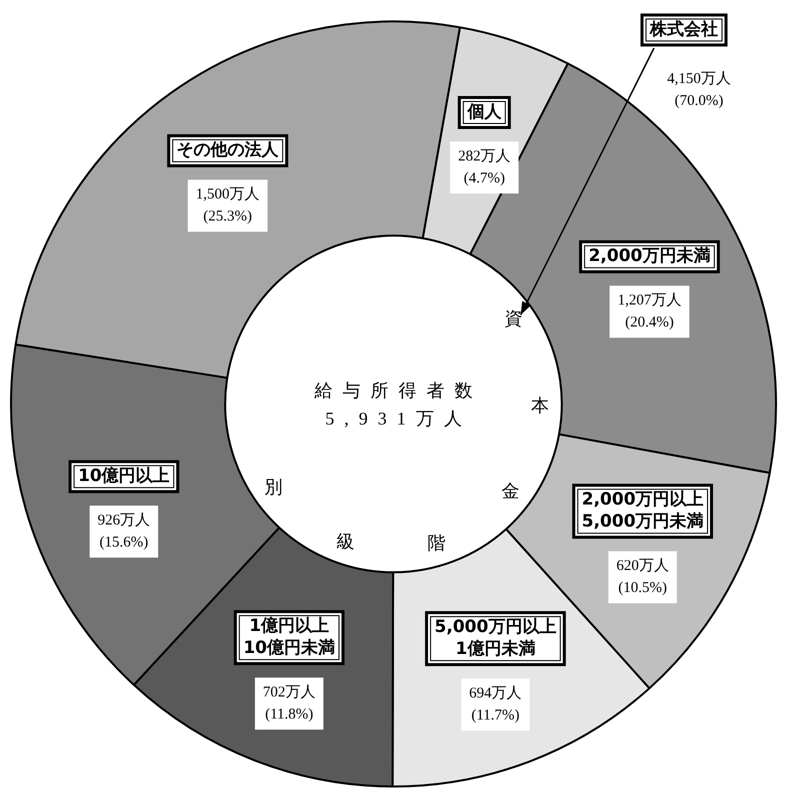  I want to click on text: 5,931万人, so click(398, 418).